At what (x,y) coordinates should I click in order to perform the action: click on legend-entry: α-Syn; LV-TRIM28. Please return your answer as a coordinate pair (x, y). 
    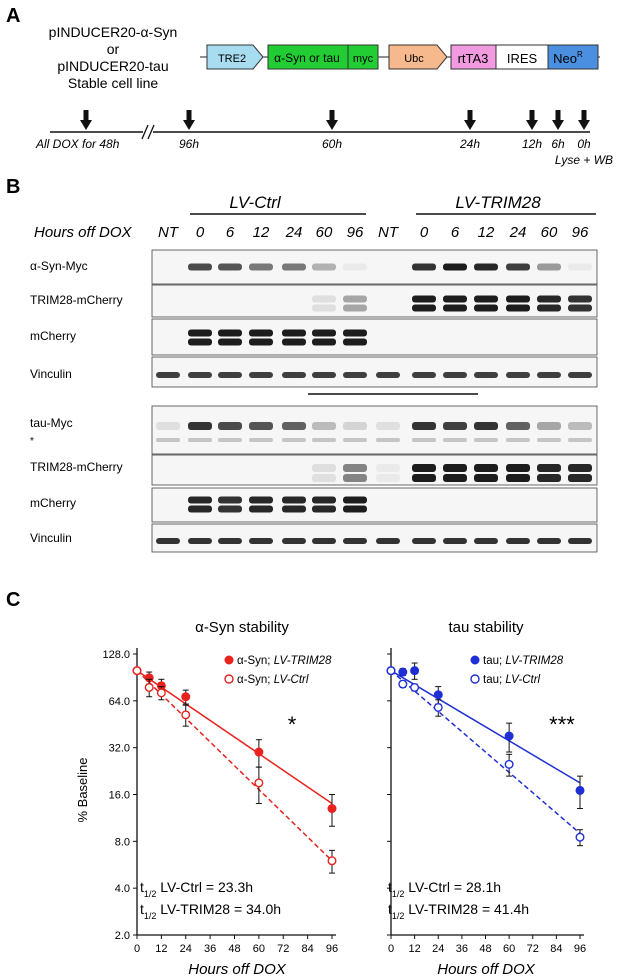
    Looking at the image, I should click on (284, 661).